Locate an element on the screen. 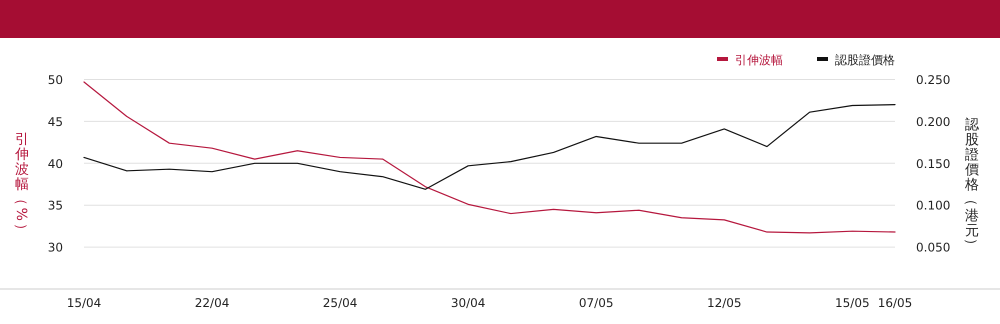 The width and height of the screenshot is (1000, 324). x-tick-label: 12/05 is located at coordinates (724, 303).